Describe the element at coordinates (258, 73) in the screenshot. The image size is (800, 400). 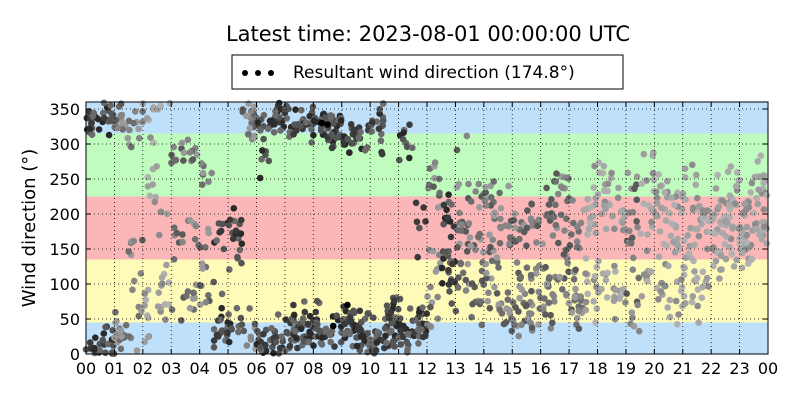
I see `legend-dot` at that location.